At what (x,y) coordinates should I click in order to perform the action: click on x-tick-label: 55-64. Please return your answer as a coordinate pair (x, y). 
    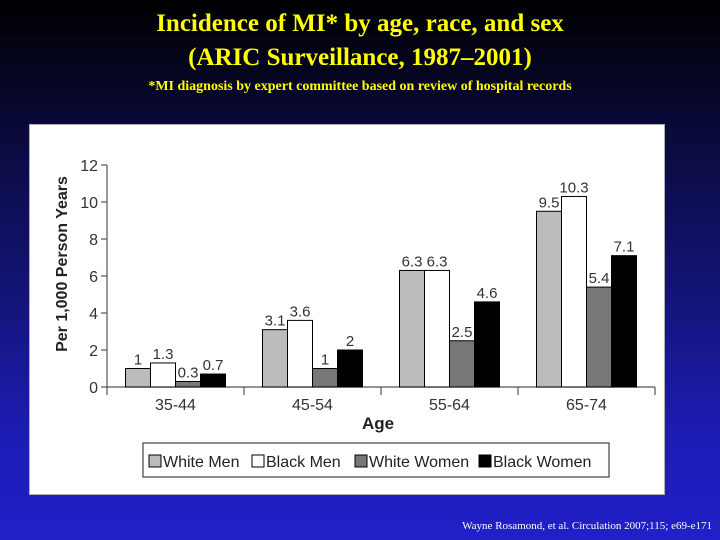
    Looking at the image, I should click on (449, 405).